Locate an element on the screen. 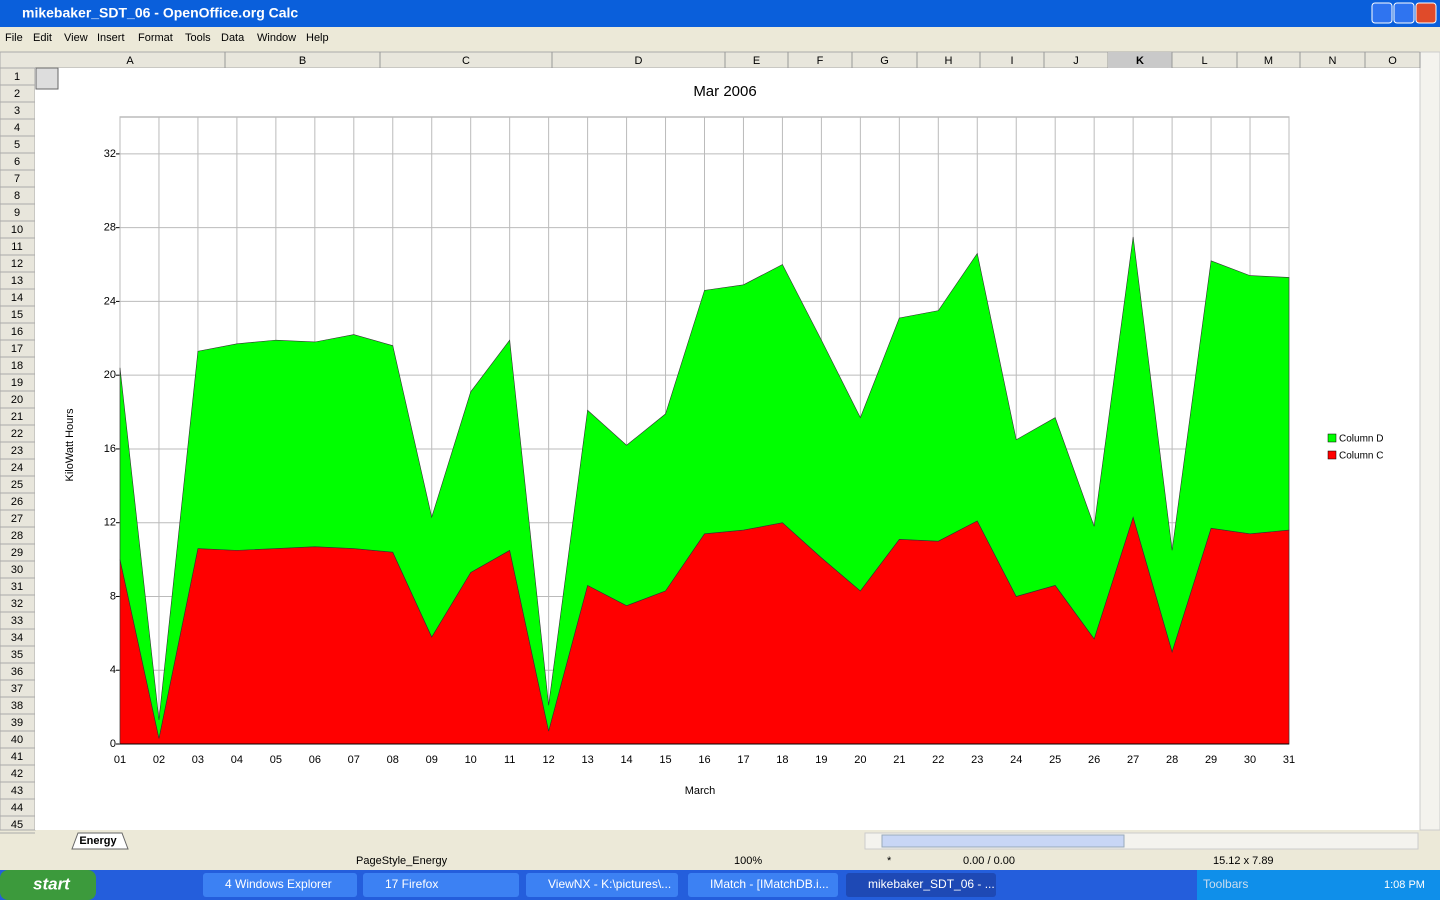 This screenshot has width=1440, height=900. row-header: 8 is located at coordinates (17, 196).